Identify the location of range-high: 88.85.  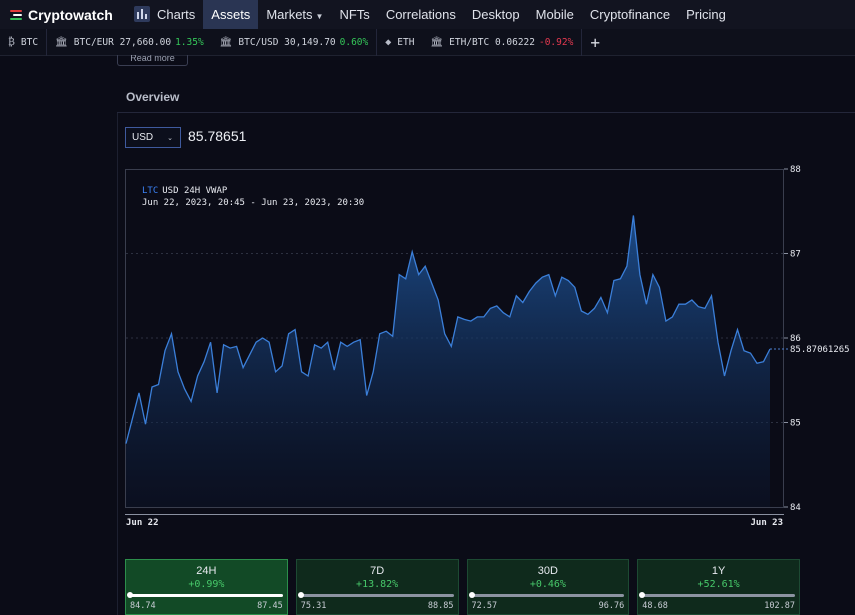
(440, 606).